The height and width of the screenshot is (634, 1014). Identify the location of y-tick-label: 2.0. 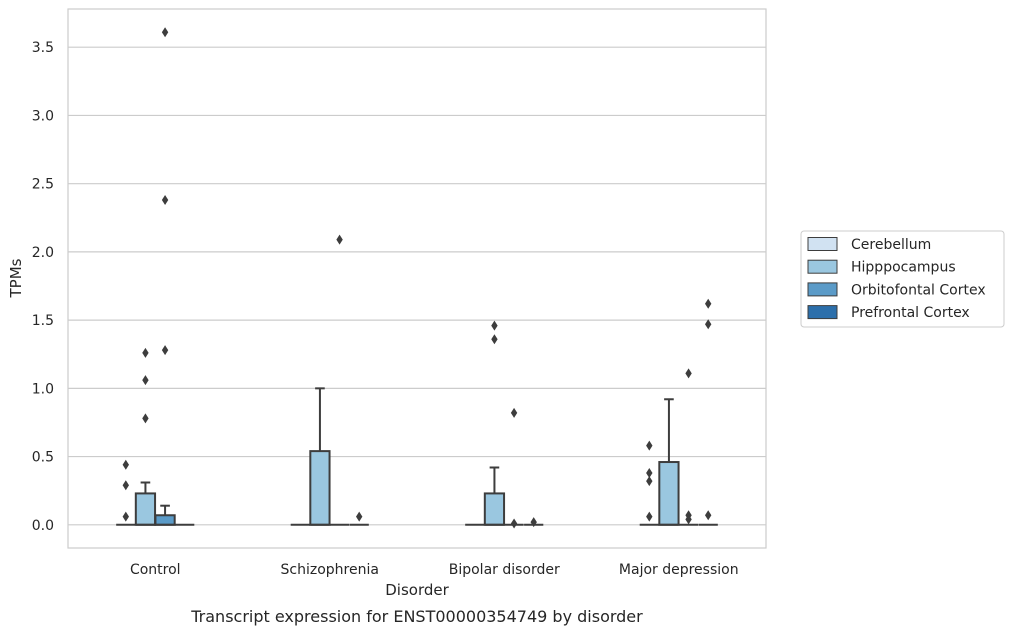
(43, 253).